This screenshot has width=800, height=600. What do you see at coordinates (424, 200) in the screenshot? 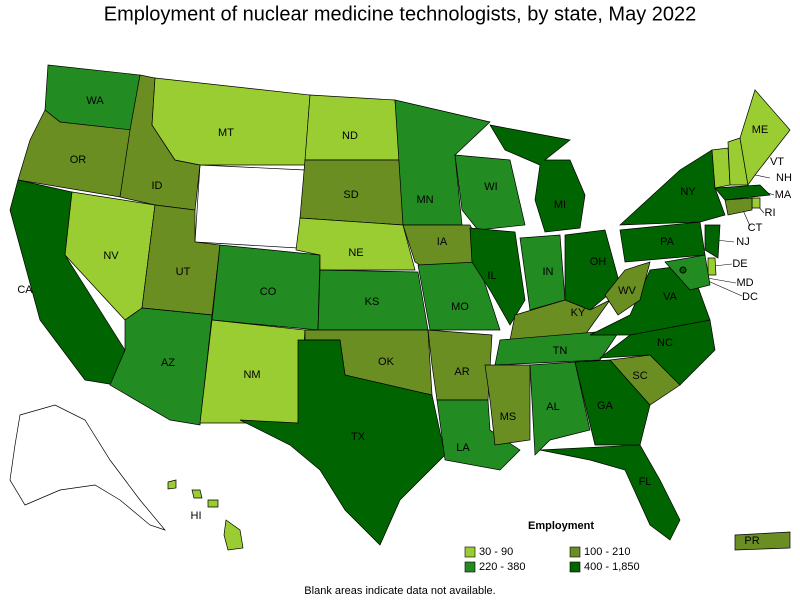
I see `state-label: MN` at bounding box center [424, 200].